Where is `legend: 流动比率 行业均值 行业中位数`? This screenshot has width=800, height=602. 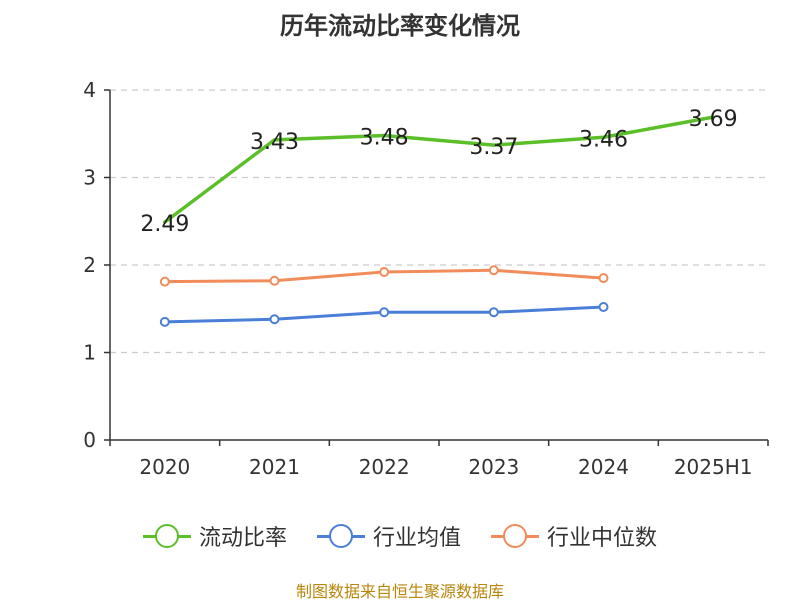 legend: 流动比率 行业均值 行业中位数 is located at coordinates (400, 536).